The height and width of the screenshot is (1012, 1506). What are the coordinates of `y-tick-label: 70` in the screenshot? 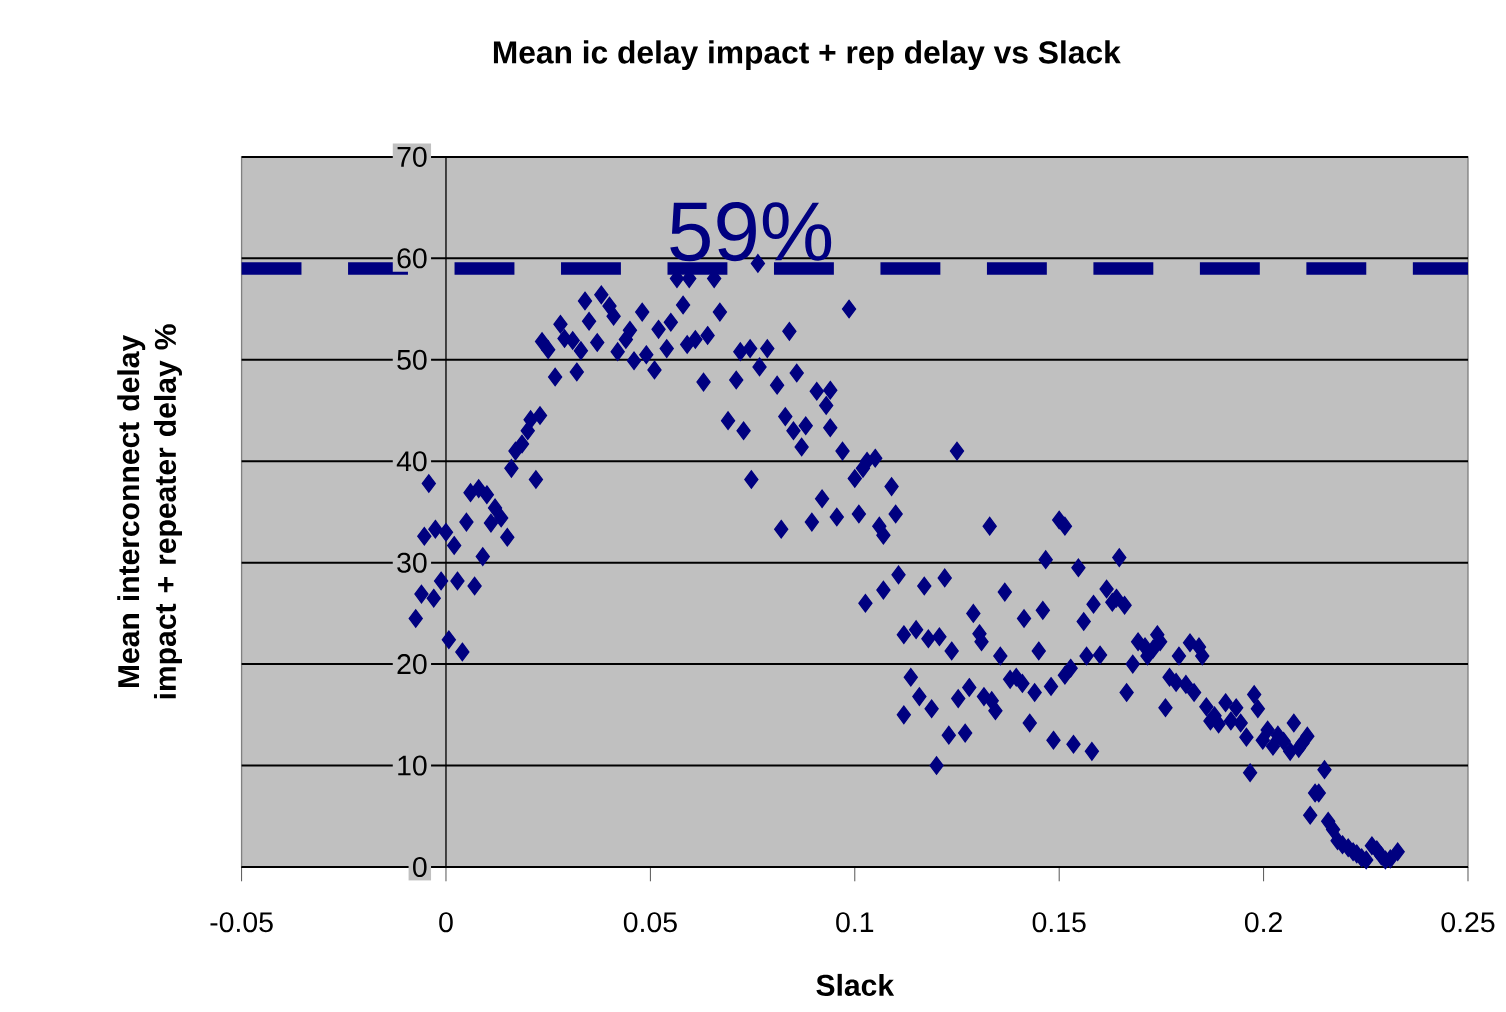 It's located at (412, 156).